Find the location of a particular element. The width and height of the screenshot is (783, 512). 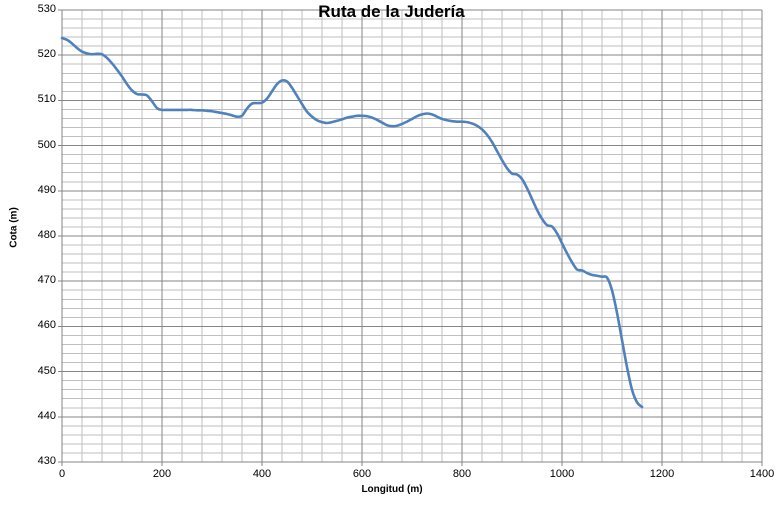

y-tick-label: 490 is located at coordinates (46, 189).